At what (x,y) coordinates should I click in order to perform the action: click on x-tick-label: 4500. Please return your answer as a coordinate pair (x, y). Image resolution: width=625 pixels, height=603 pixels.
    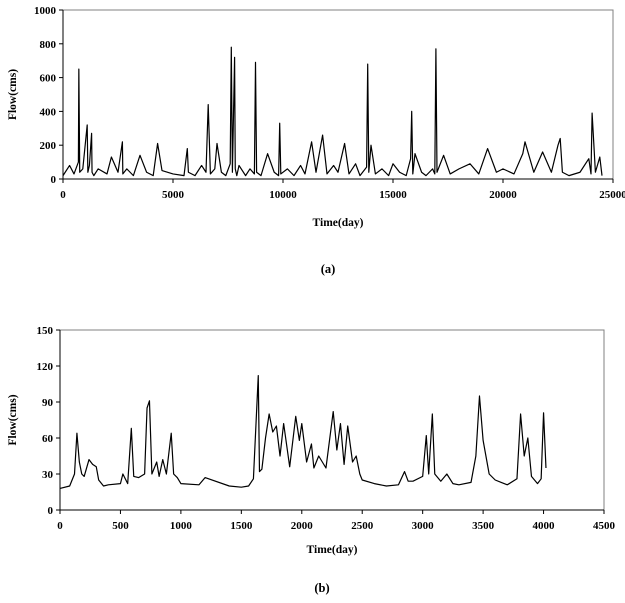
    Looking at the image, I should click on (604, 526).